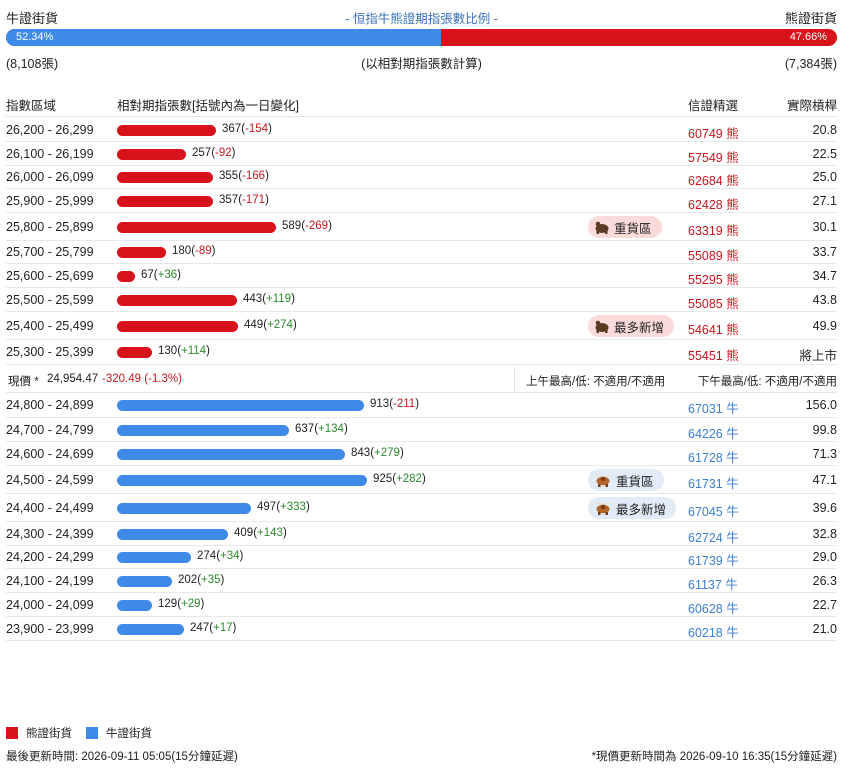  What do you see at coordinates (713, 510) in the screenshot?
I see `warrant-code-link: 67045 牛` at bounding box center [713, 510].